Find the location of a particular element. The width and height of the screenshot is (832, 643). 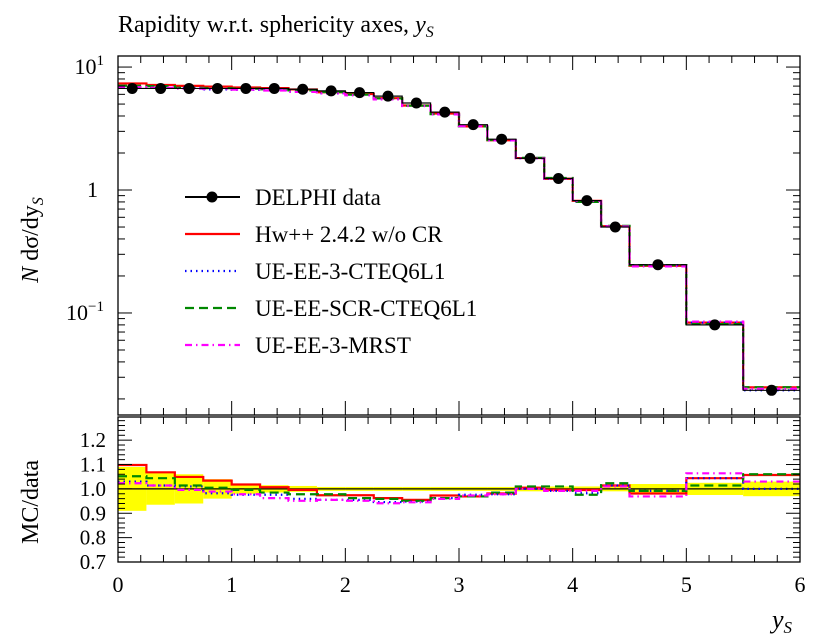

legend-item: UE-EE-3-CTEQ6L1 is located at coordinates (315, 271).